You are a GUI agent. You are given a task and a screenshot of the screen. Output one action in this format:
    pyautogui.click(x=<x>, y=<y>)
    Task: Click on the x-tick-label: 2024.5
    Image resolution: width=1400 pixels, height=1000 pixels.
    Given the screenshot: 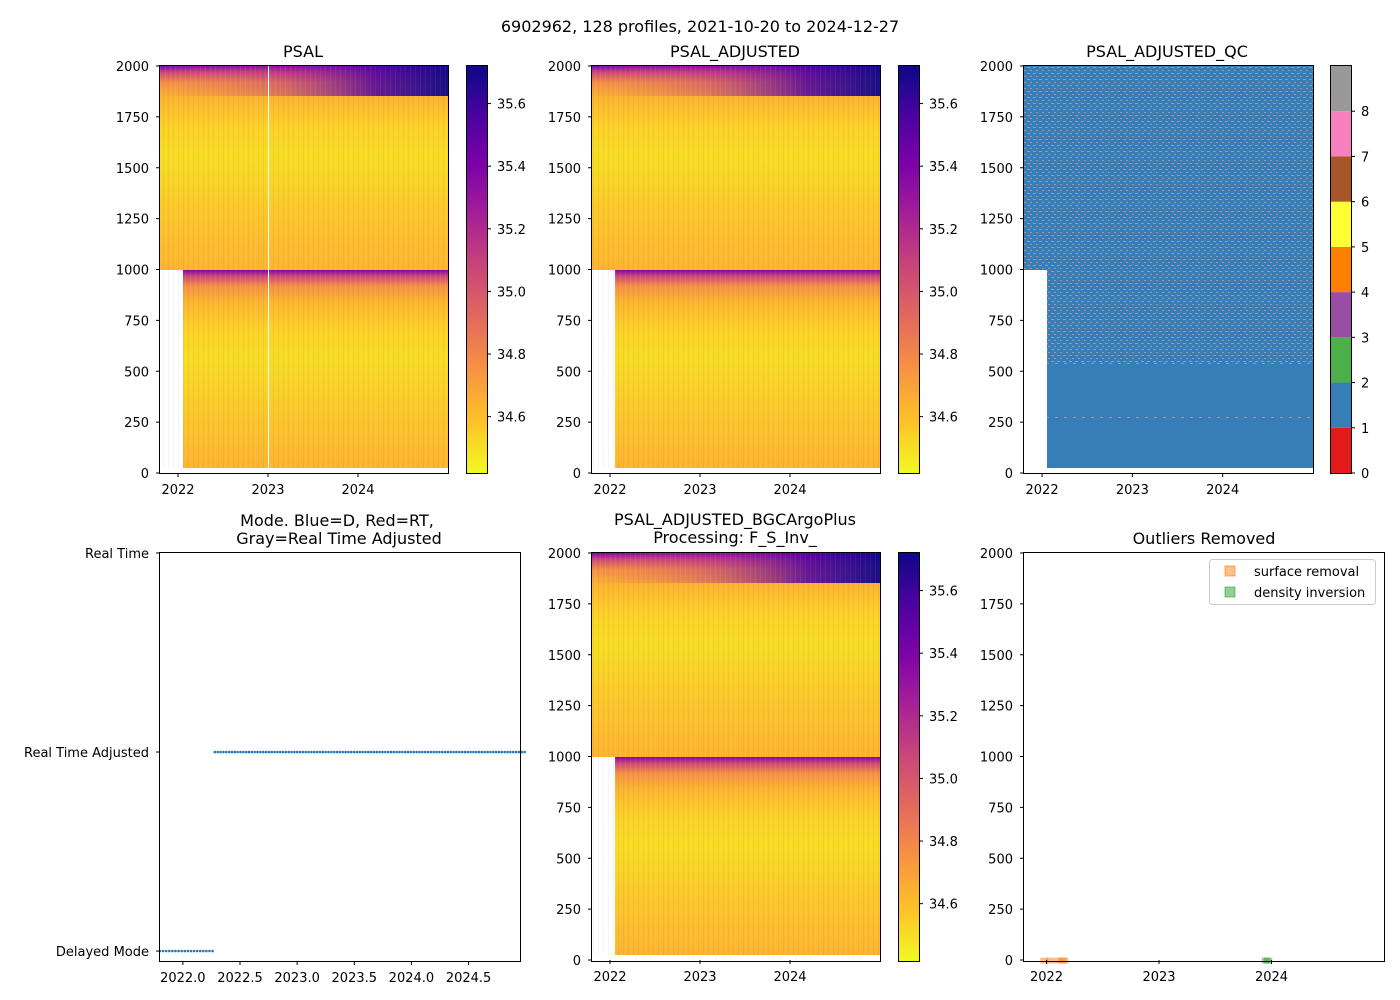 What is the action you would take?
    pyautogui.click(x=469, y=978)
    